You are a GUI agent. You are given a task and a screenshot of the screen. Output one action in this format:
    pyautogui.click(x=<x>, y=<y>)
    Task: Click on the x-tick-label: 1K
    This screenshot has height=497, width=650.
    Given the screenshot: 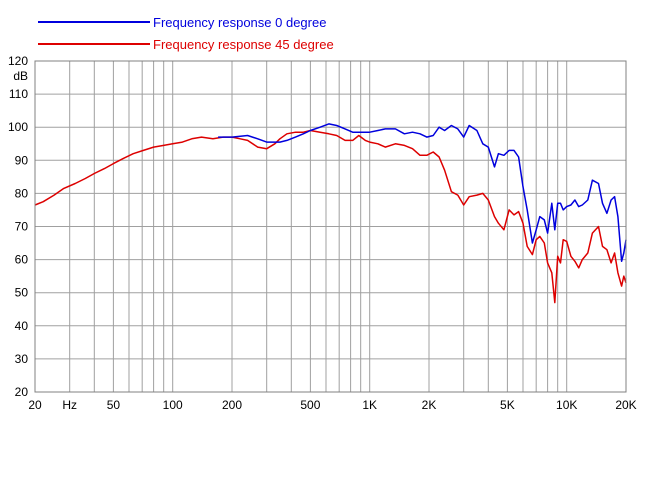 What is the action you would take?
    pyautogui.click(x=369, y=405)
    